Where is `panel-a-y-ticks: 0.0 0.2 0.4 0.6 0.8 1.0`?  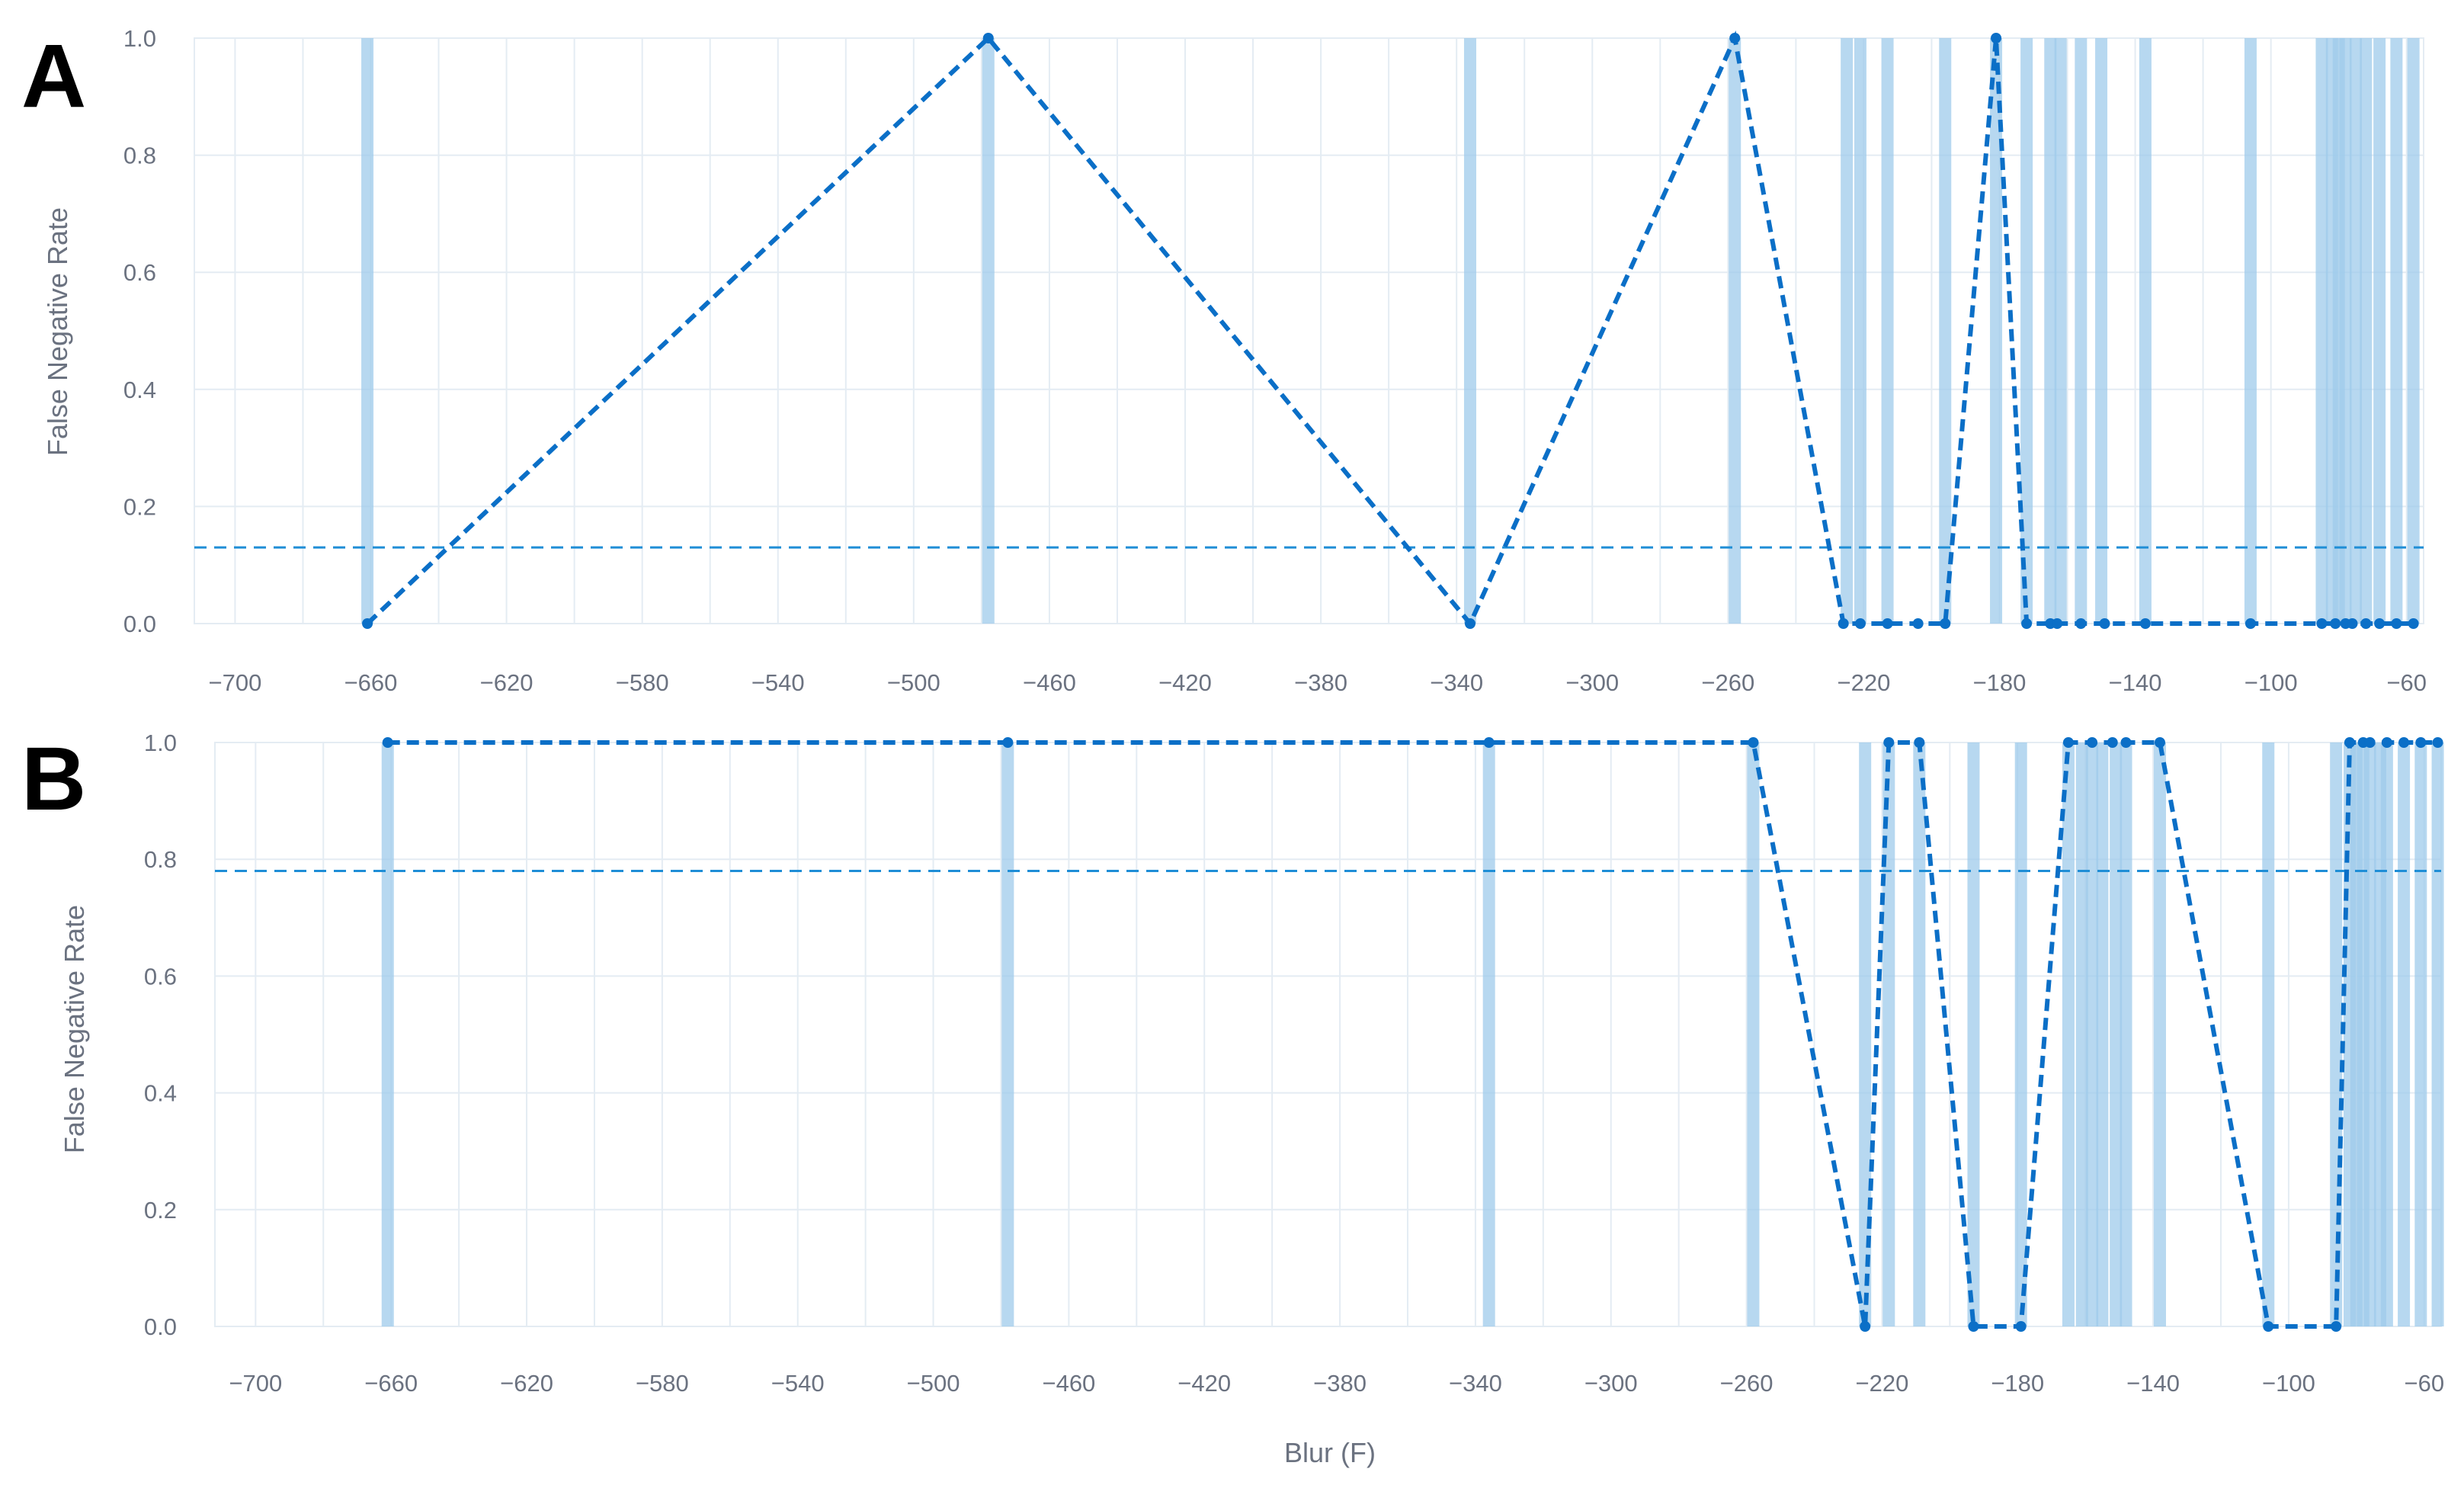 panel-a-y-ticks: 0.0 0.2 0.4 0.6 0.8 1.0 is located at coordinates (139, 331).